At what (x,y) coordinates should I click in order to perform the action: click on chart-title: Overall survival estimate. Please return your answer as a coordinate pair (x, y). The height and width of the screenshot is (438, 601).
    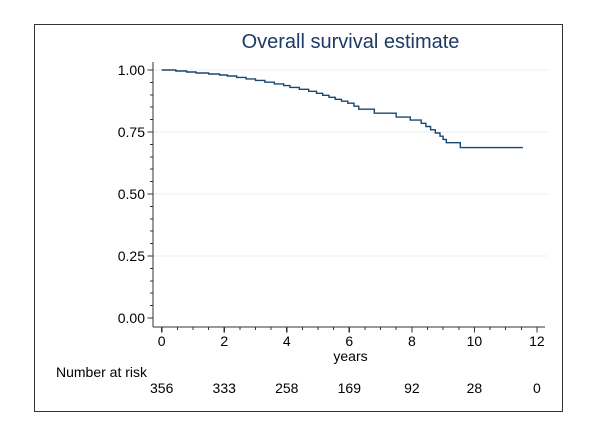
    Looking at the image, I should click on (350, 42).